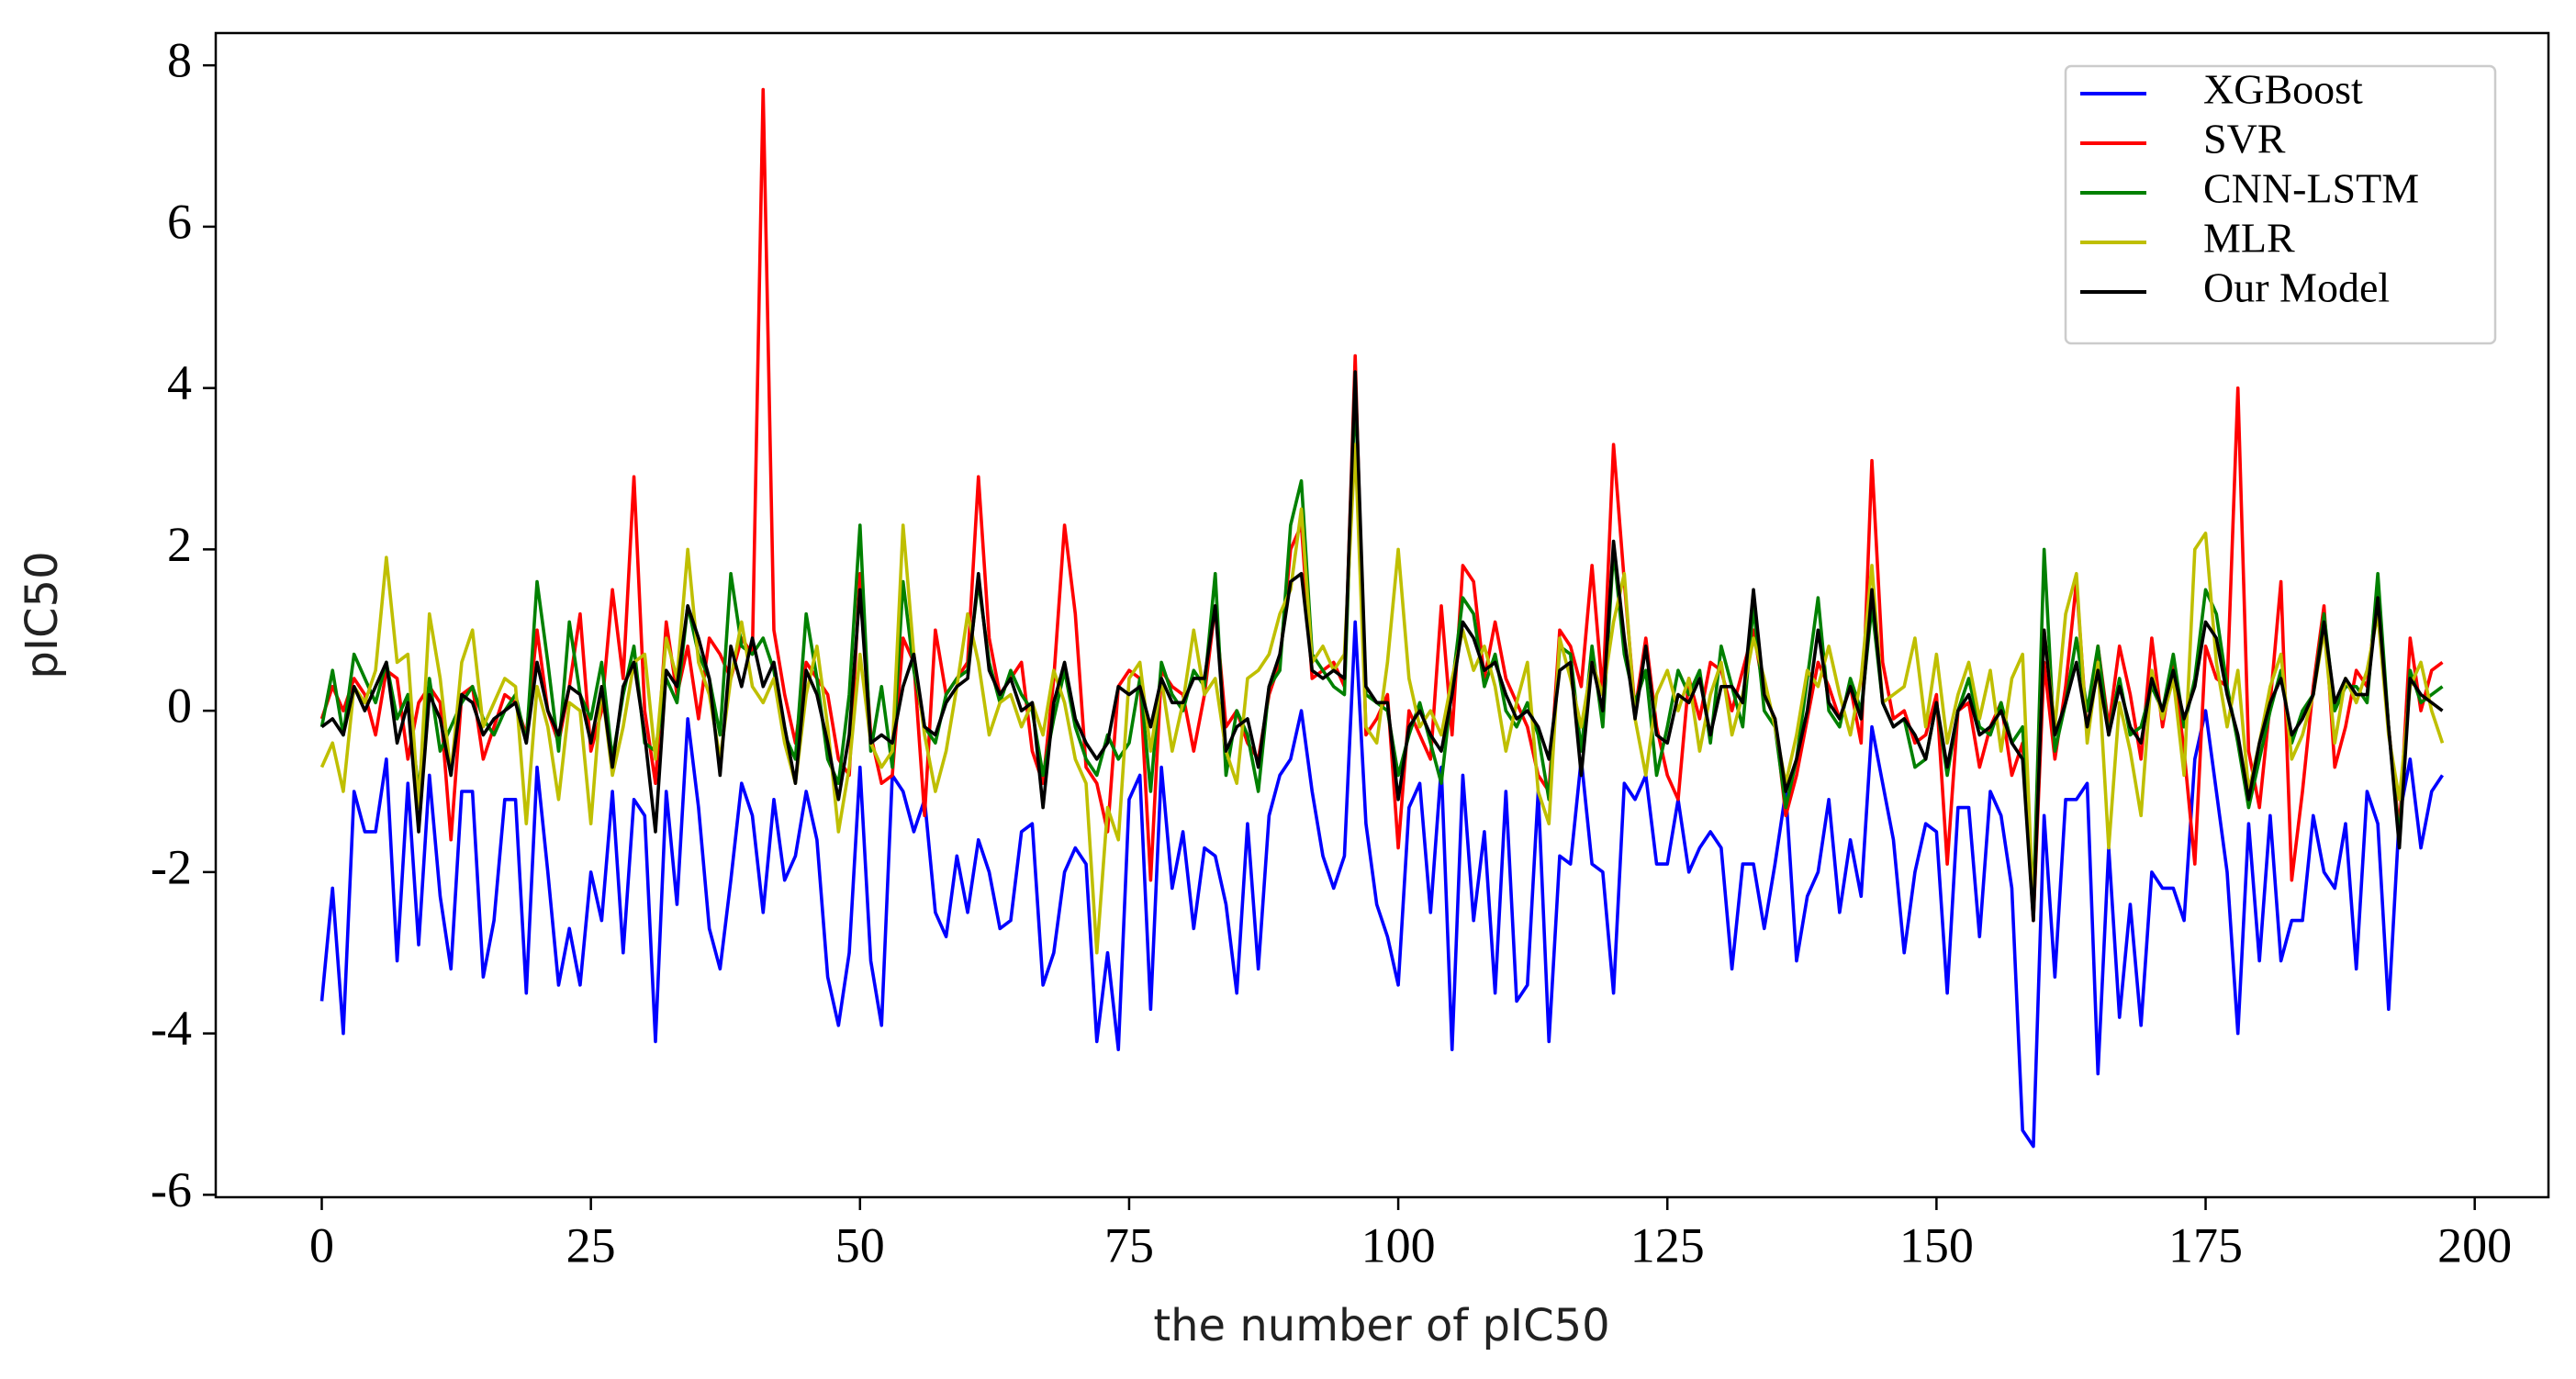  I want to click on y-tick-label: -6, so click(171, 1189).